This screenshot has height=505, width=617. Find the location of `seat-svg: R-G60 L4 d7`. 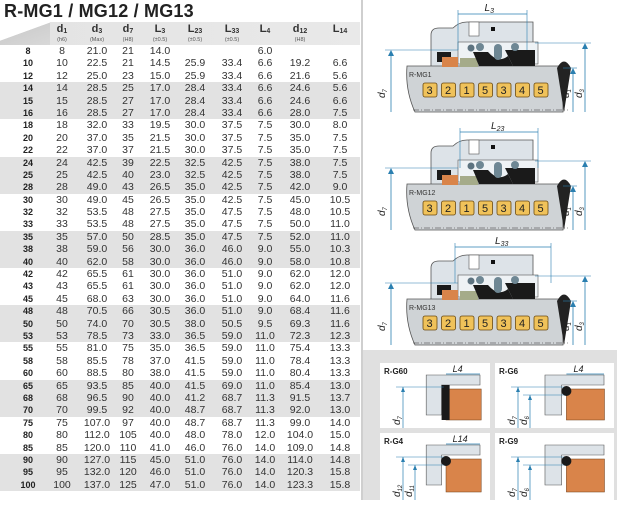

seat-svg: R-G60 L4 d7 is located at coordinates (433, 396).